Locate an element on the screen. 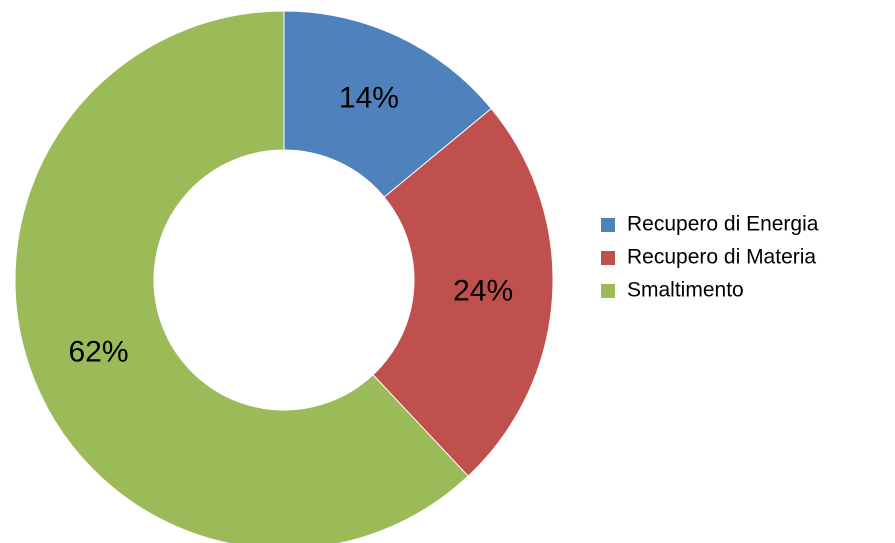 This screenshot has height=543, width=895. data-label: 24% is located at coordinates (483, 290).